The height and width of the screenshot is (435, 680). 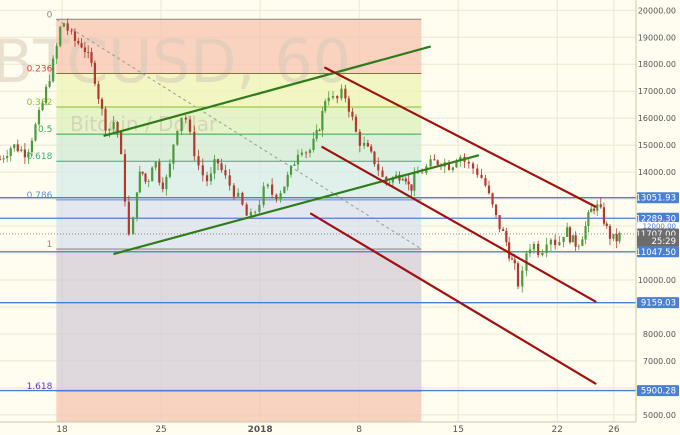 I want to click on y-tick-label: 16000.00, so click(x=657, y=118).